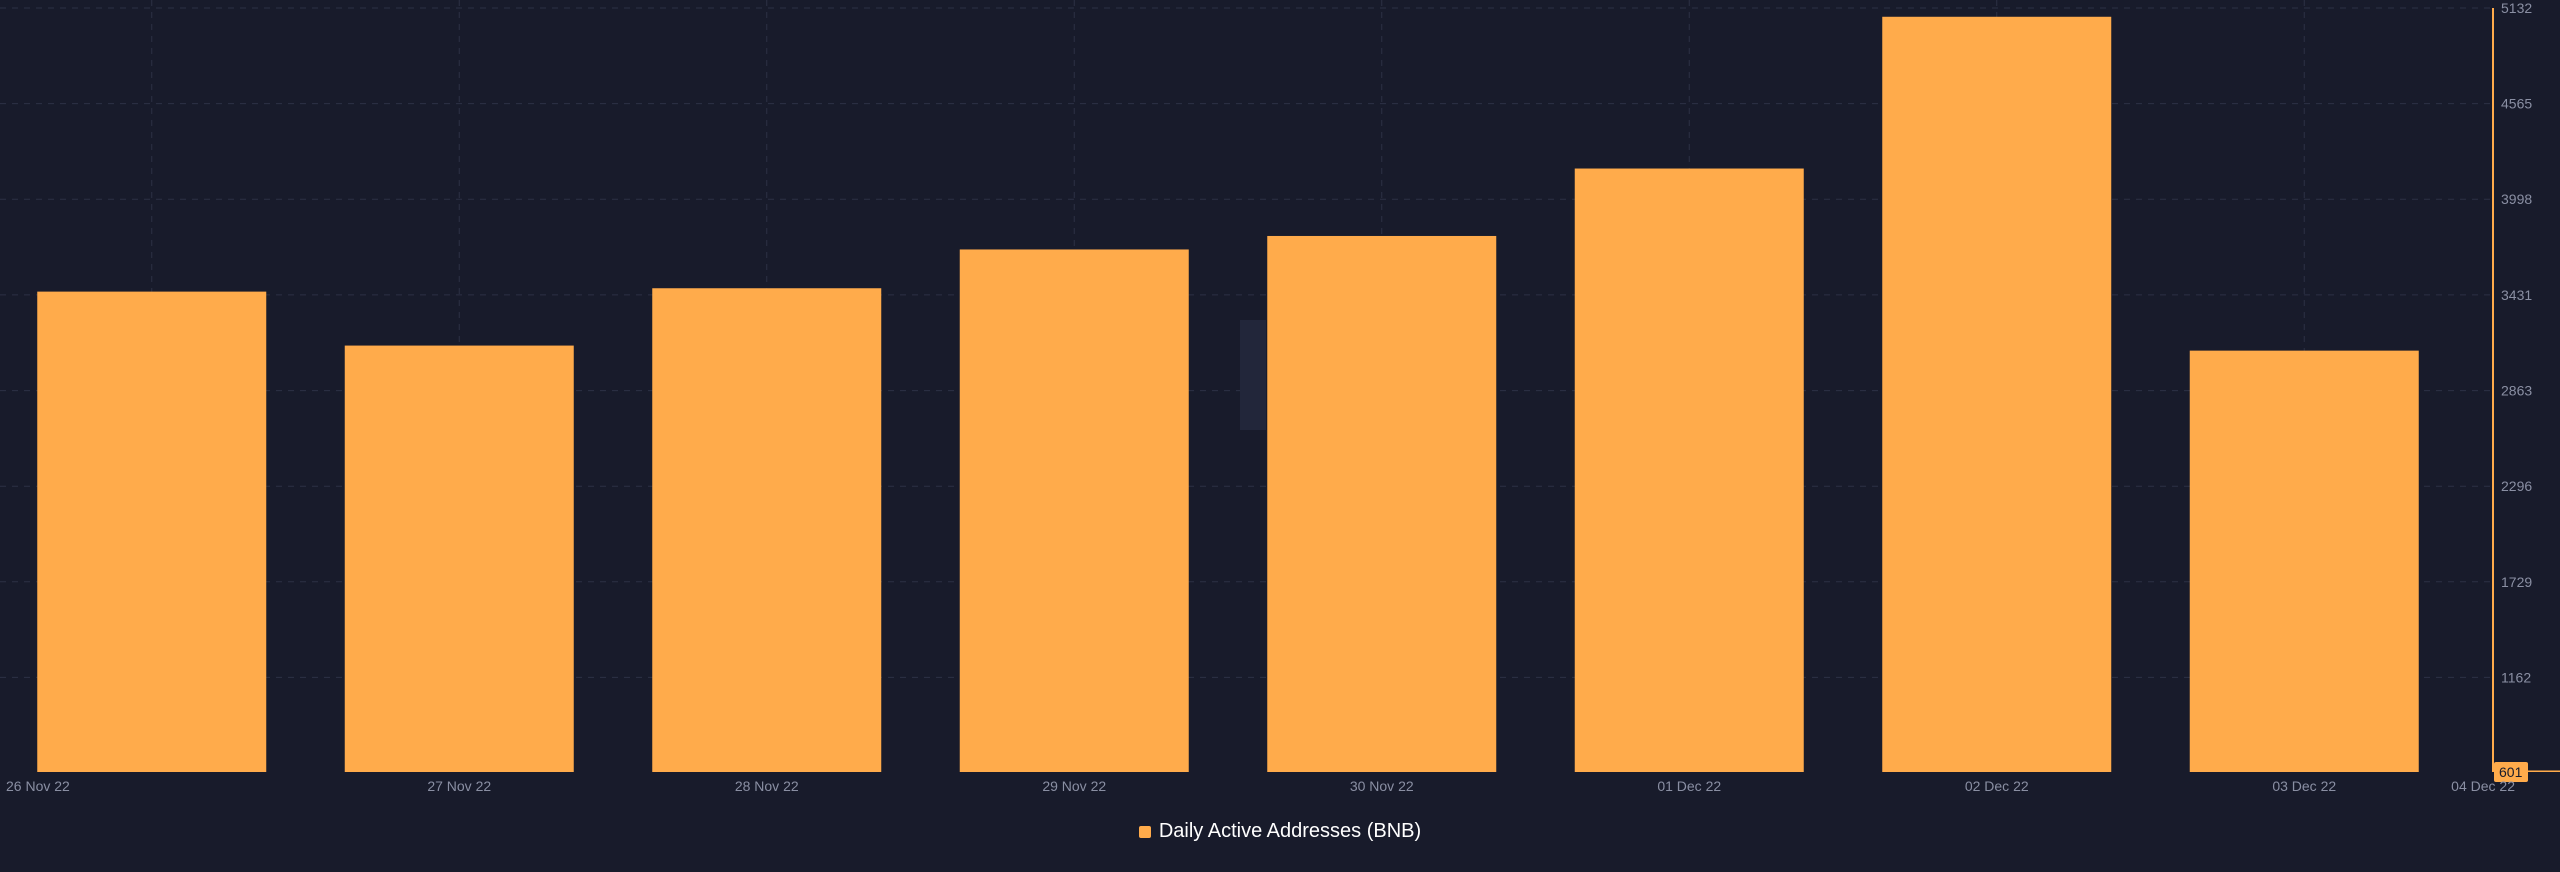  Describe the element at coordinates (2516, 199) in the screenshot. I see `y-tick-label: 3998` at that location.